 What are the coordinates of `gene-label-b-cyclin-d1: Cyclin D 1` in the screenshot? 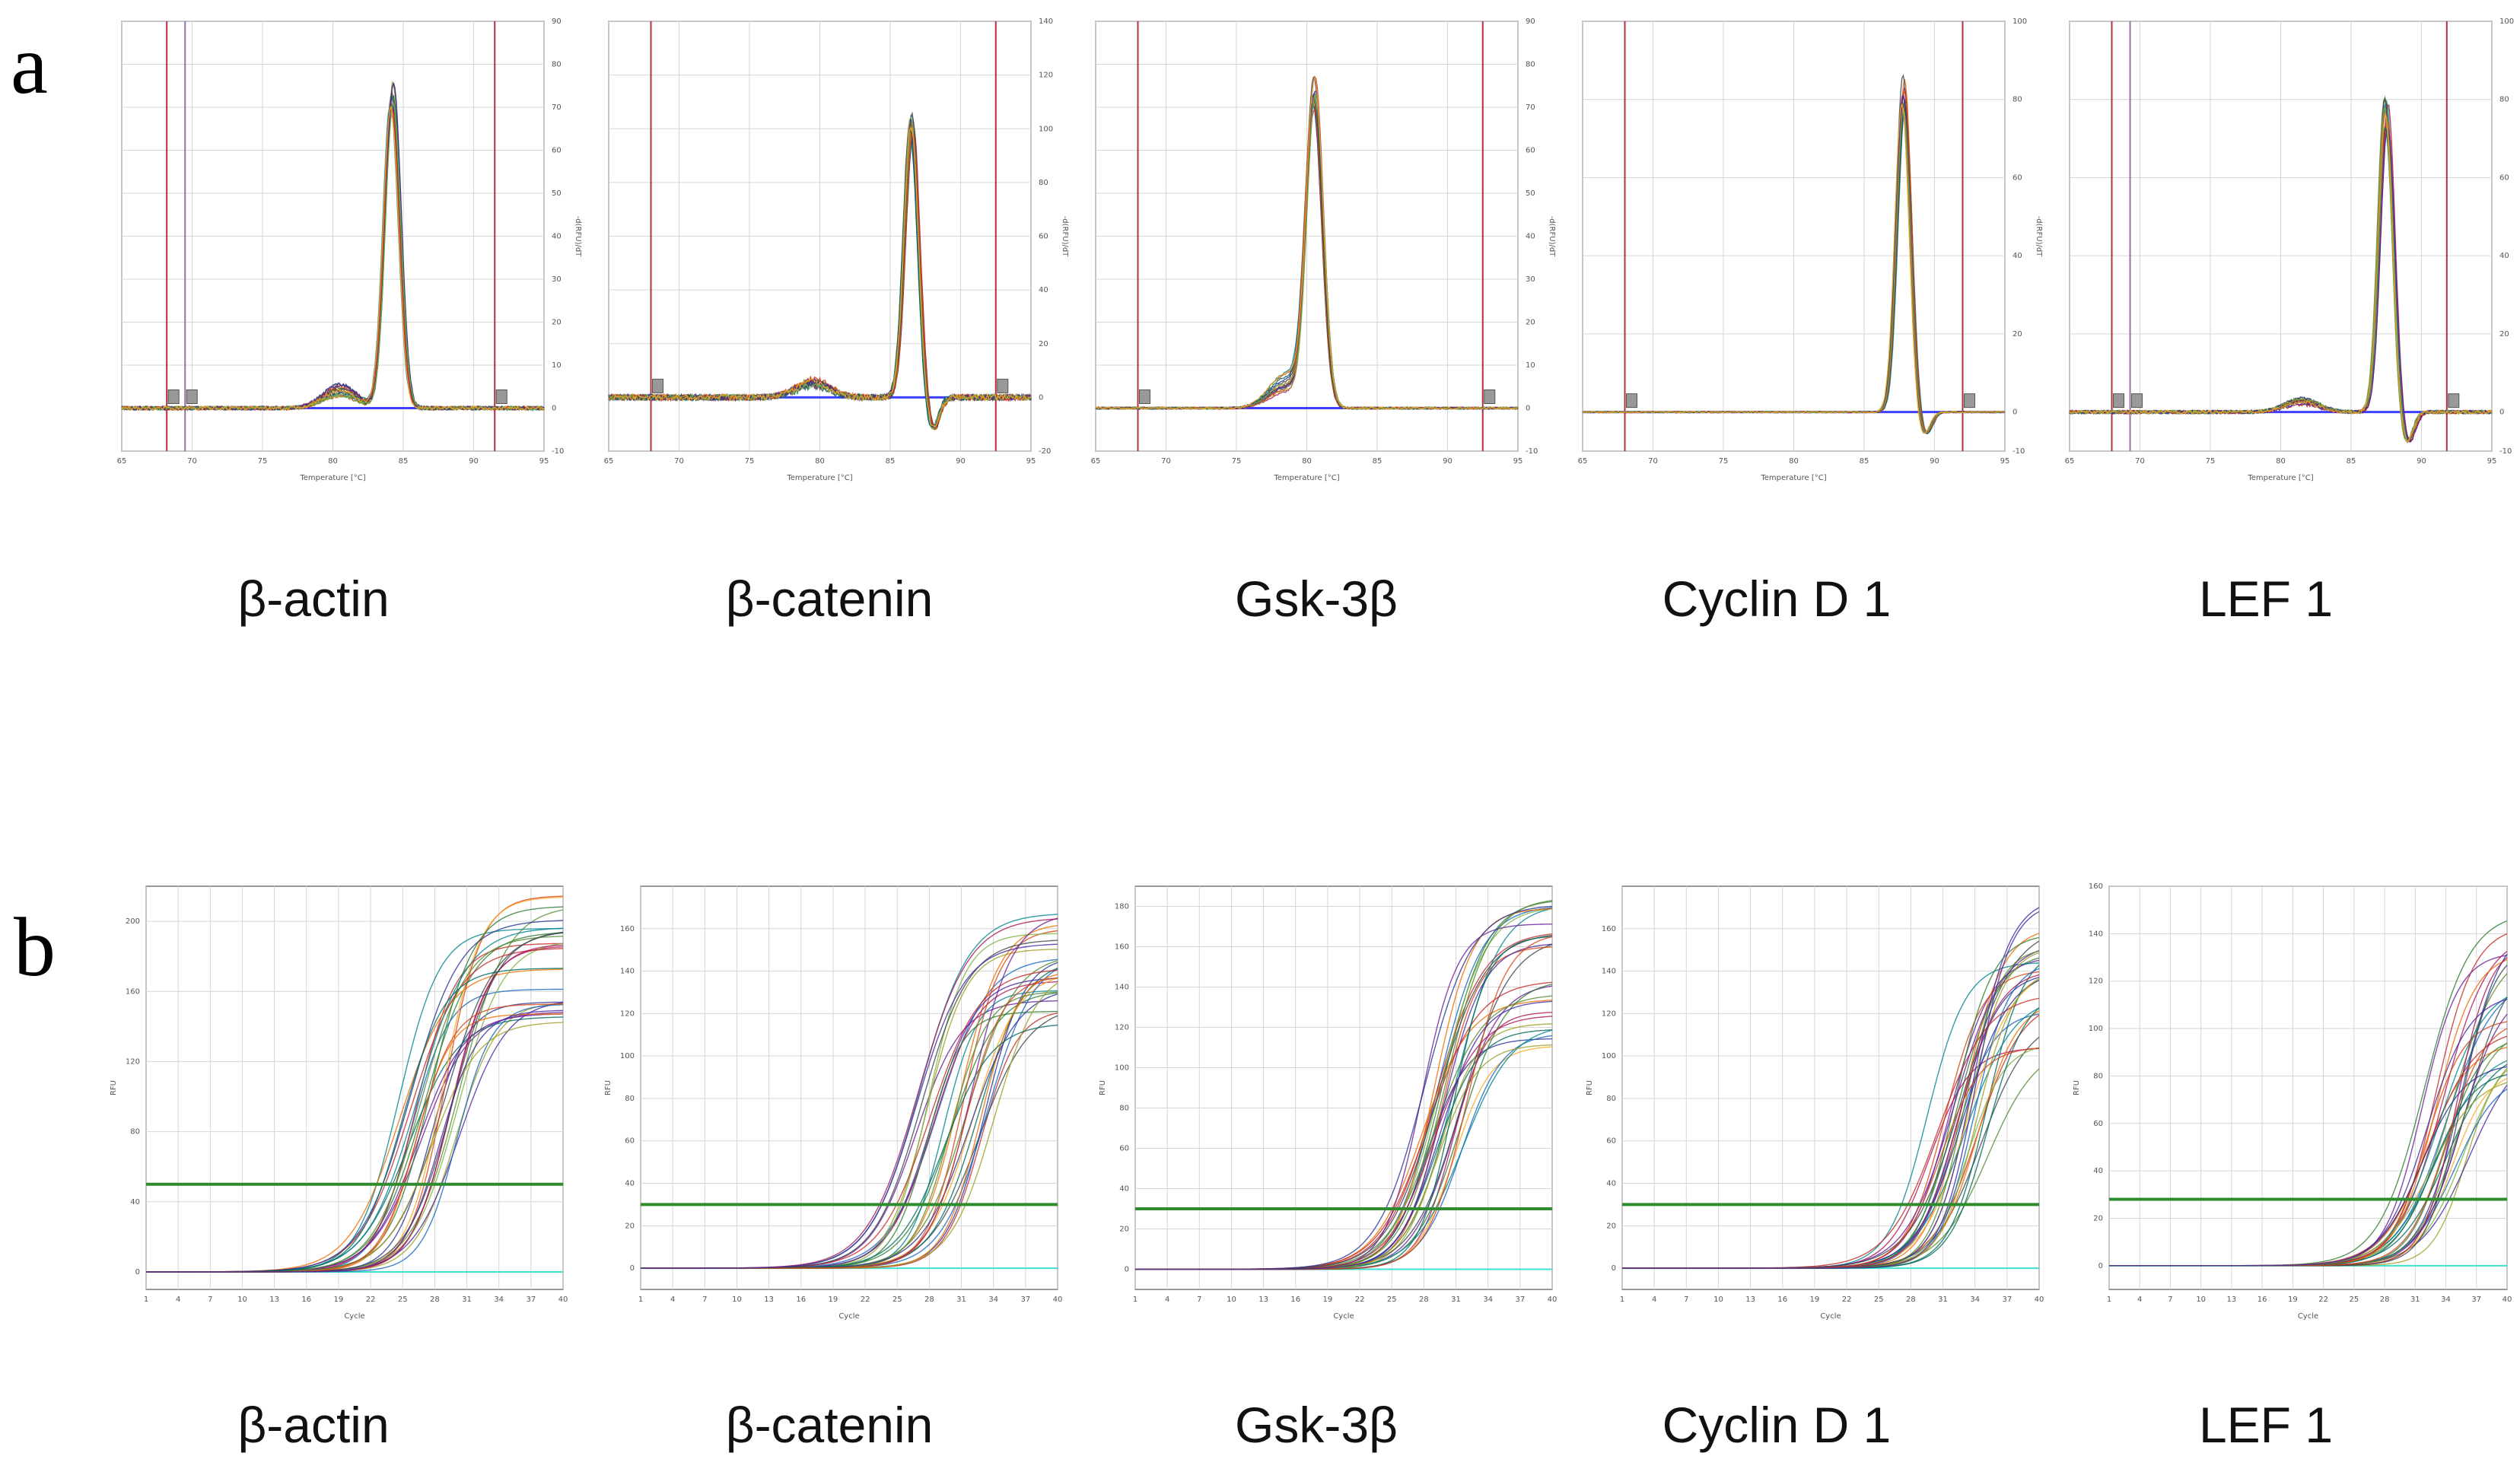 It's located at (1777, 1425).